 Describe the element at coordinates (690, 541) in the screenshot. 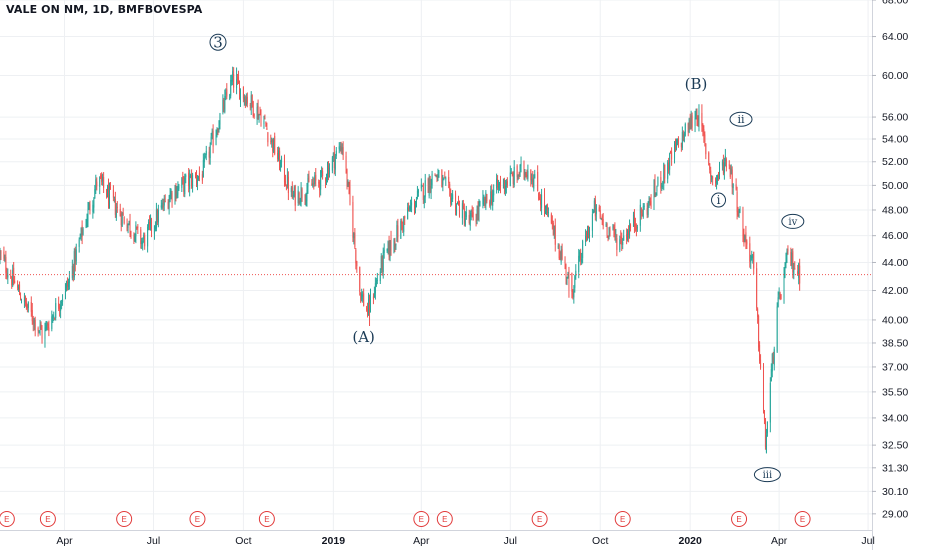

I see `time-tick-label: 2020` at that location.